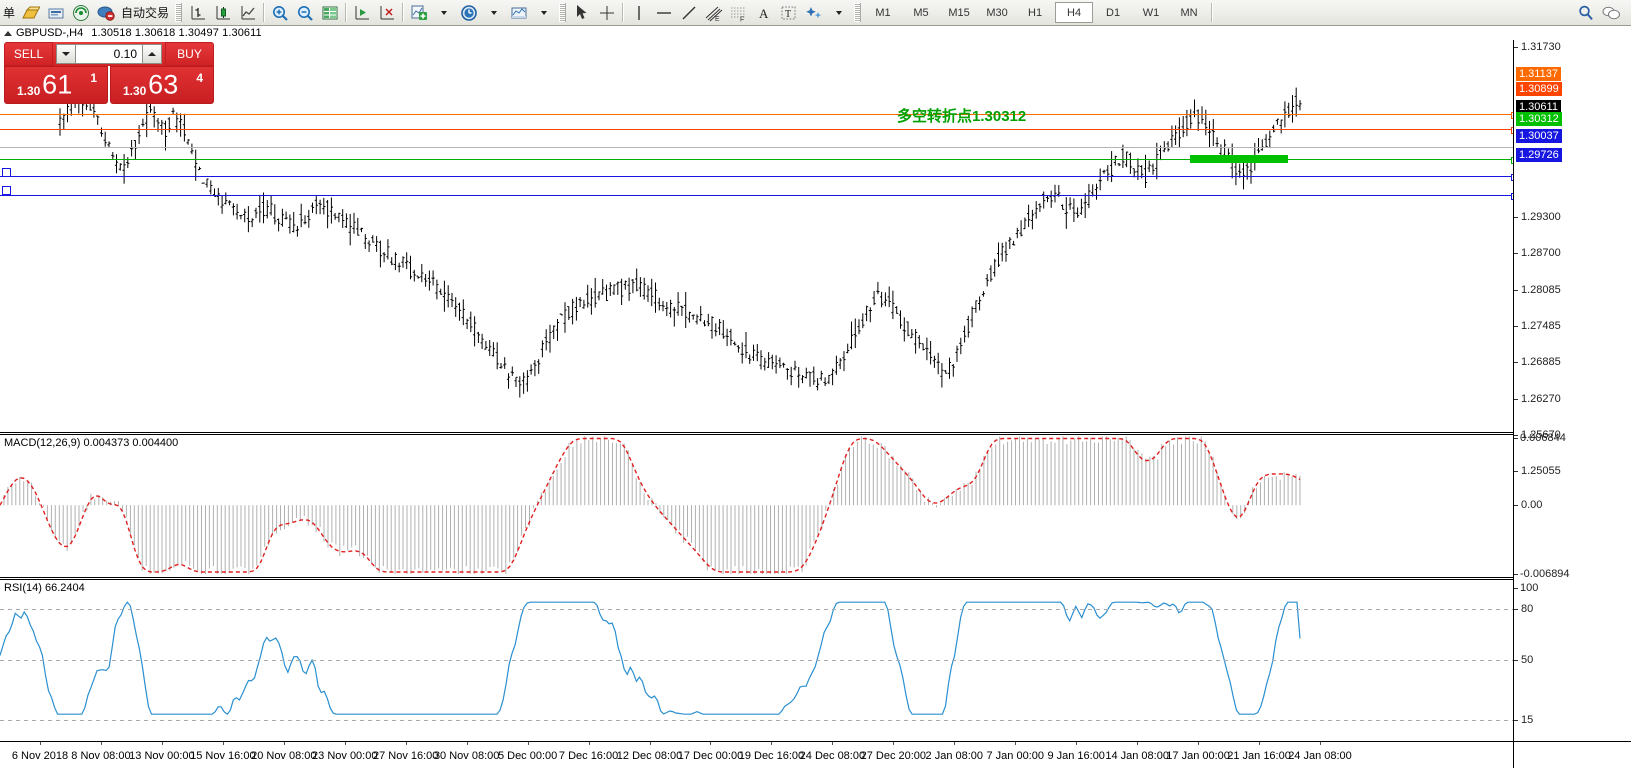  What do you see at coordinates (738, 12) in the screenshot?
I see `fibonacci-icon: F` at bounding box center [738, 12].